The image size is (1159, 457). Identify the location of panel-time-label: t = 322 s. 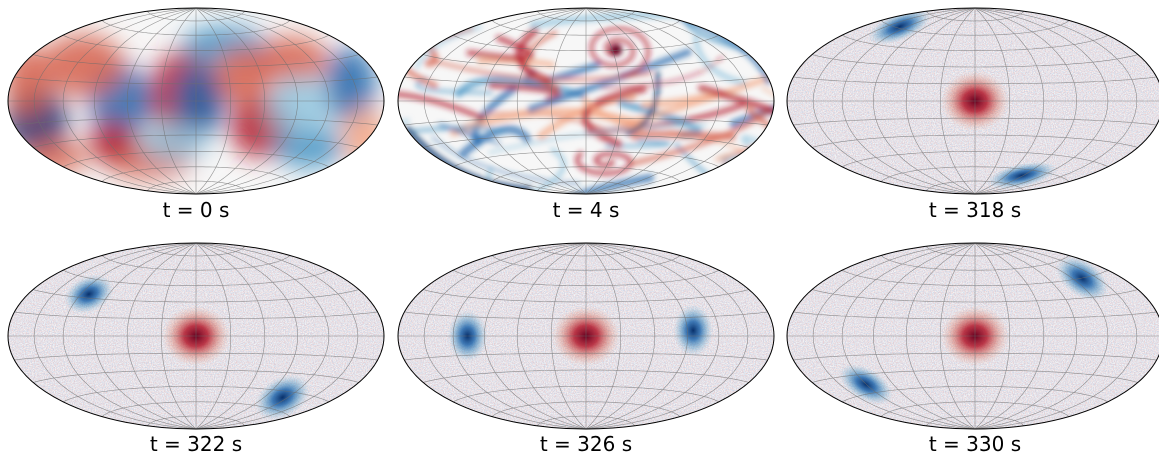
(196, 444).